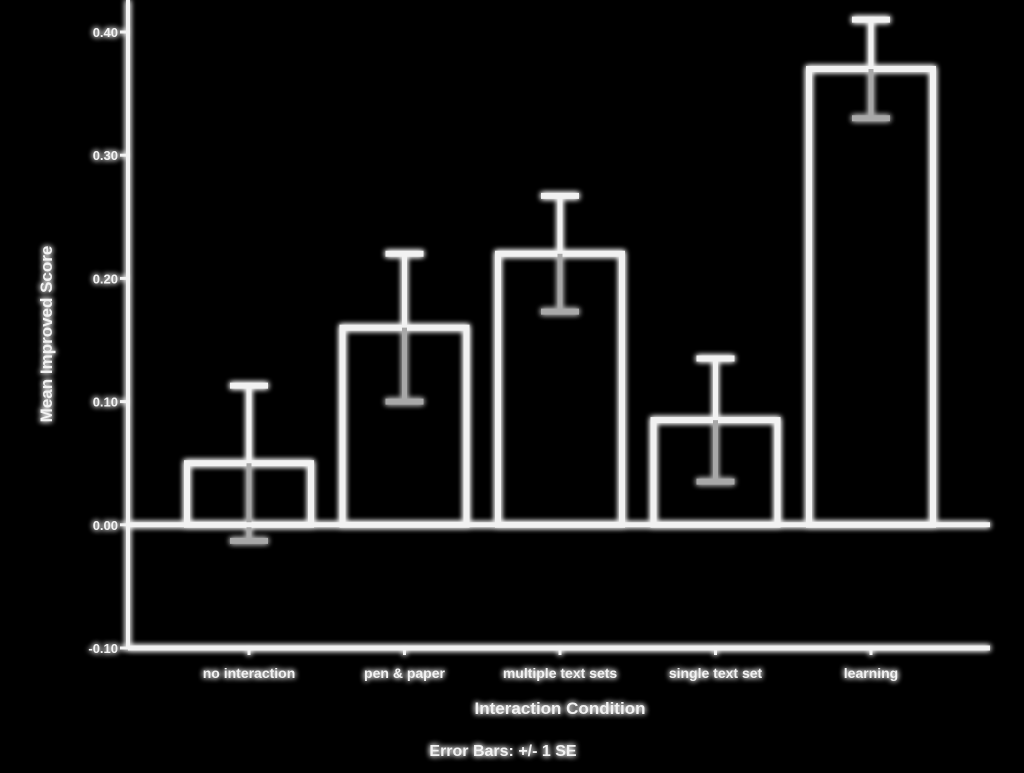 This screenshot has width=1024, height=773. What do you see at coordinates (404, 673) in the screenshot?
I see `x-tick-label: pen & paper` at bounding box center [404, 673].